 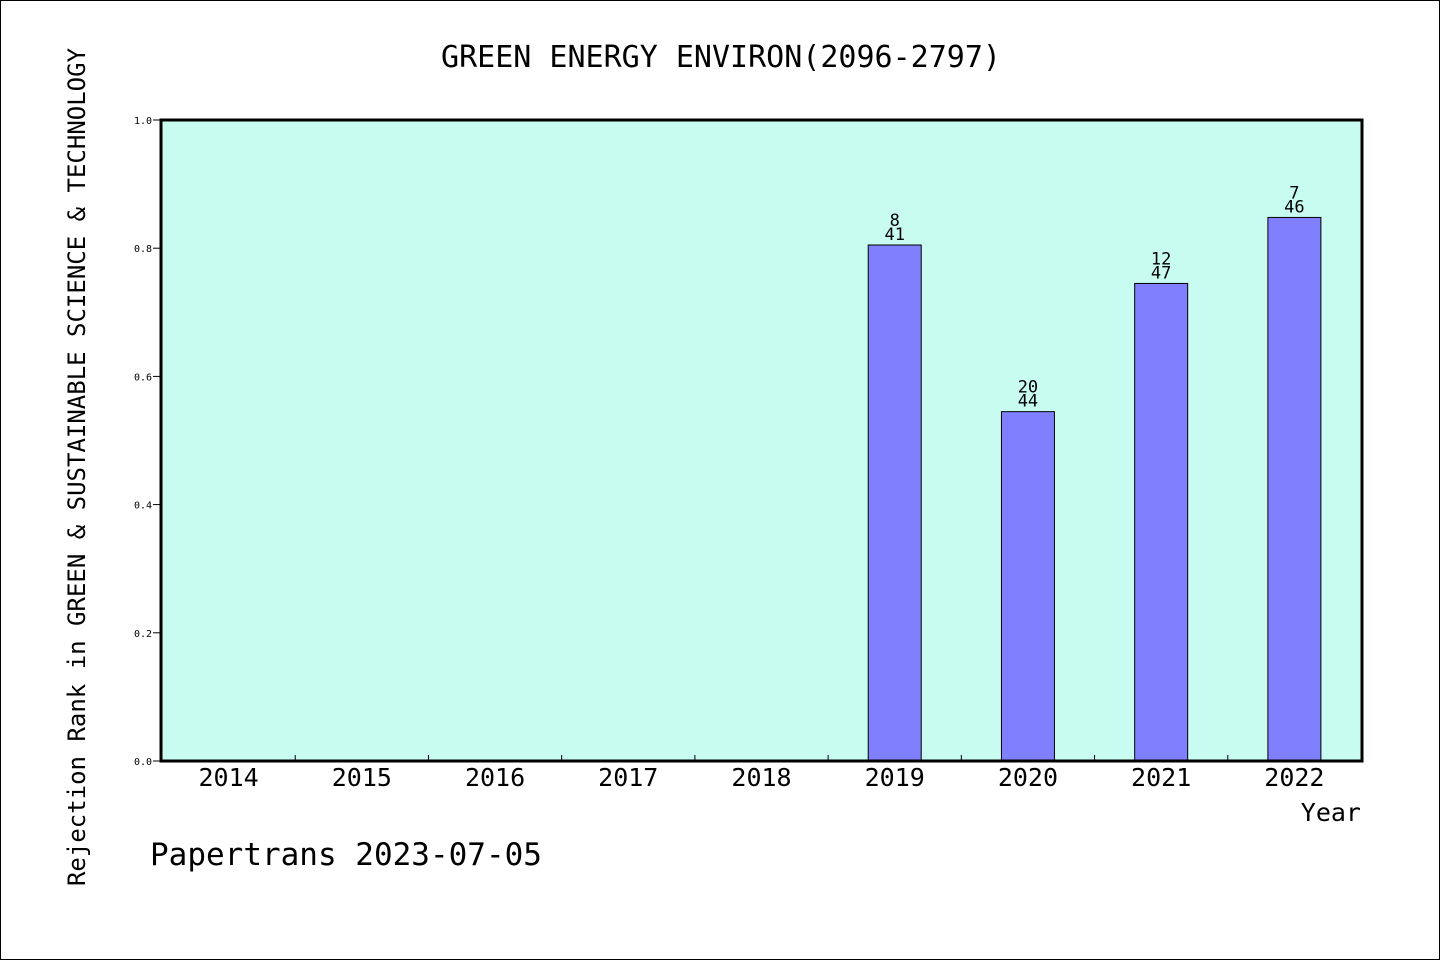 What do you see at coordinates (1331, 812) in the screenshot?
I see `x-axis-label: Year` at bounding box center [1331, 812].